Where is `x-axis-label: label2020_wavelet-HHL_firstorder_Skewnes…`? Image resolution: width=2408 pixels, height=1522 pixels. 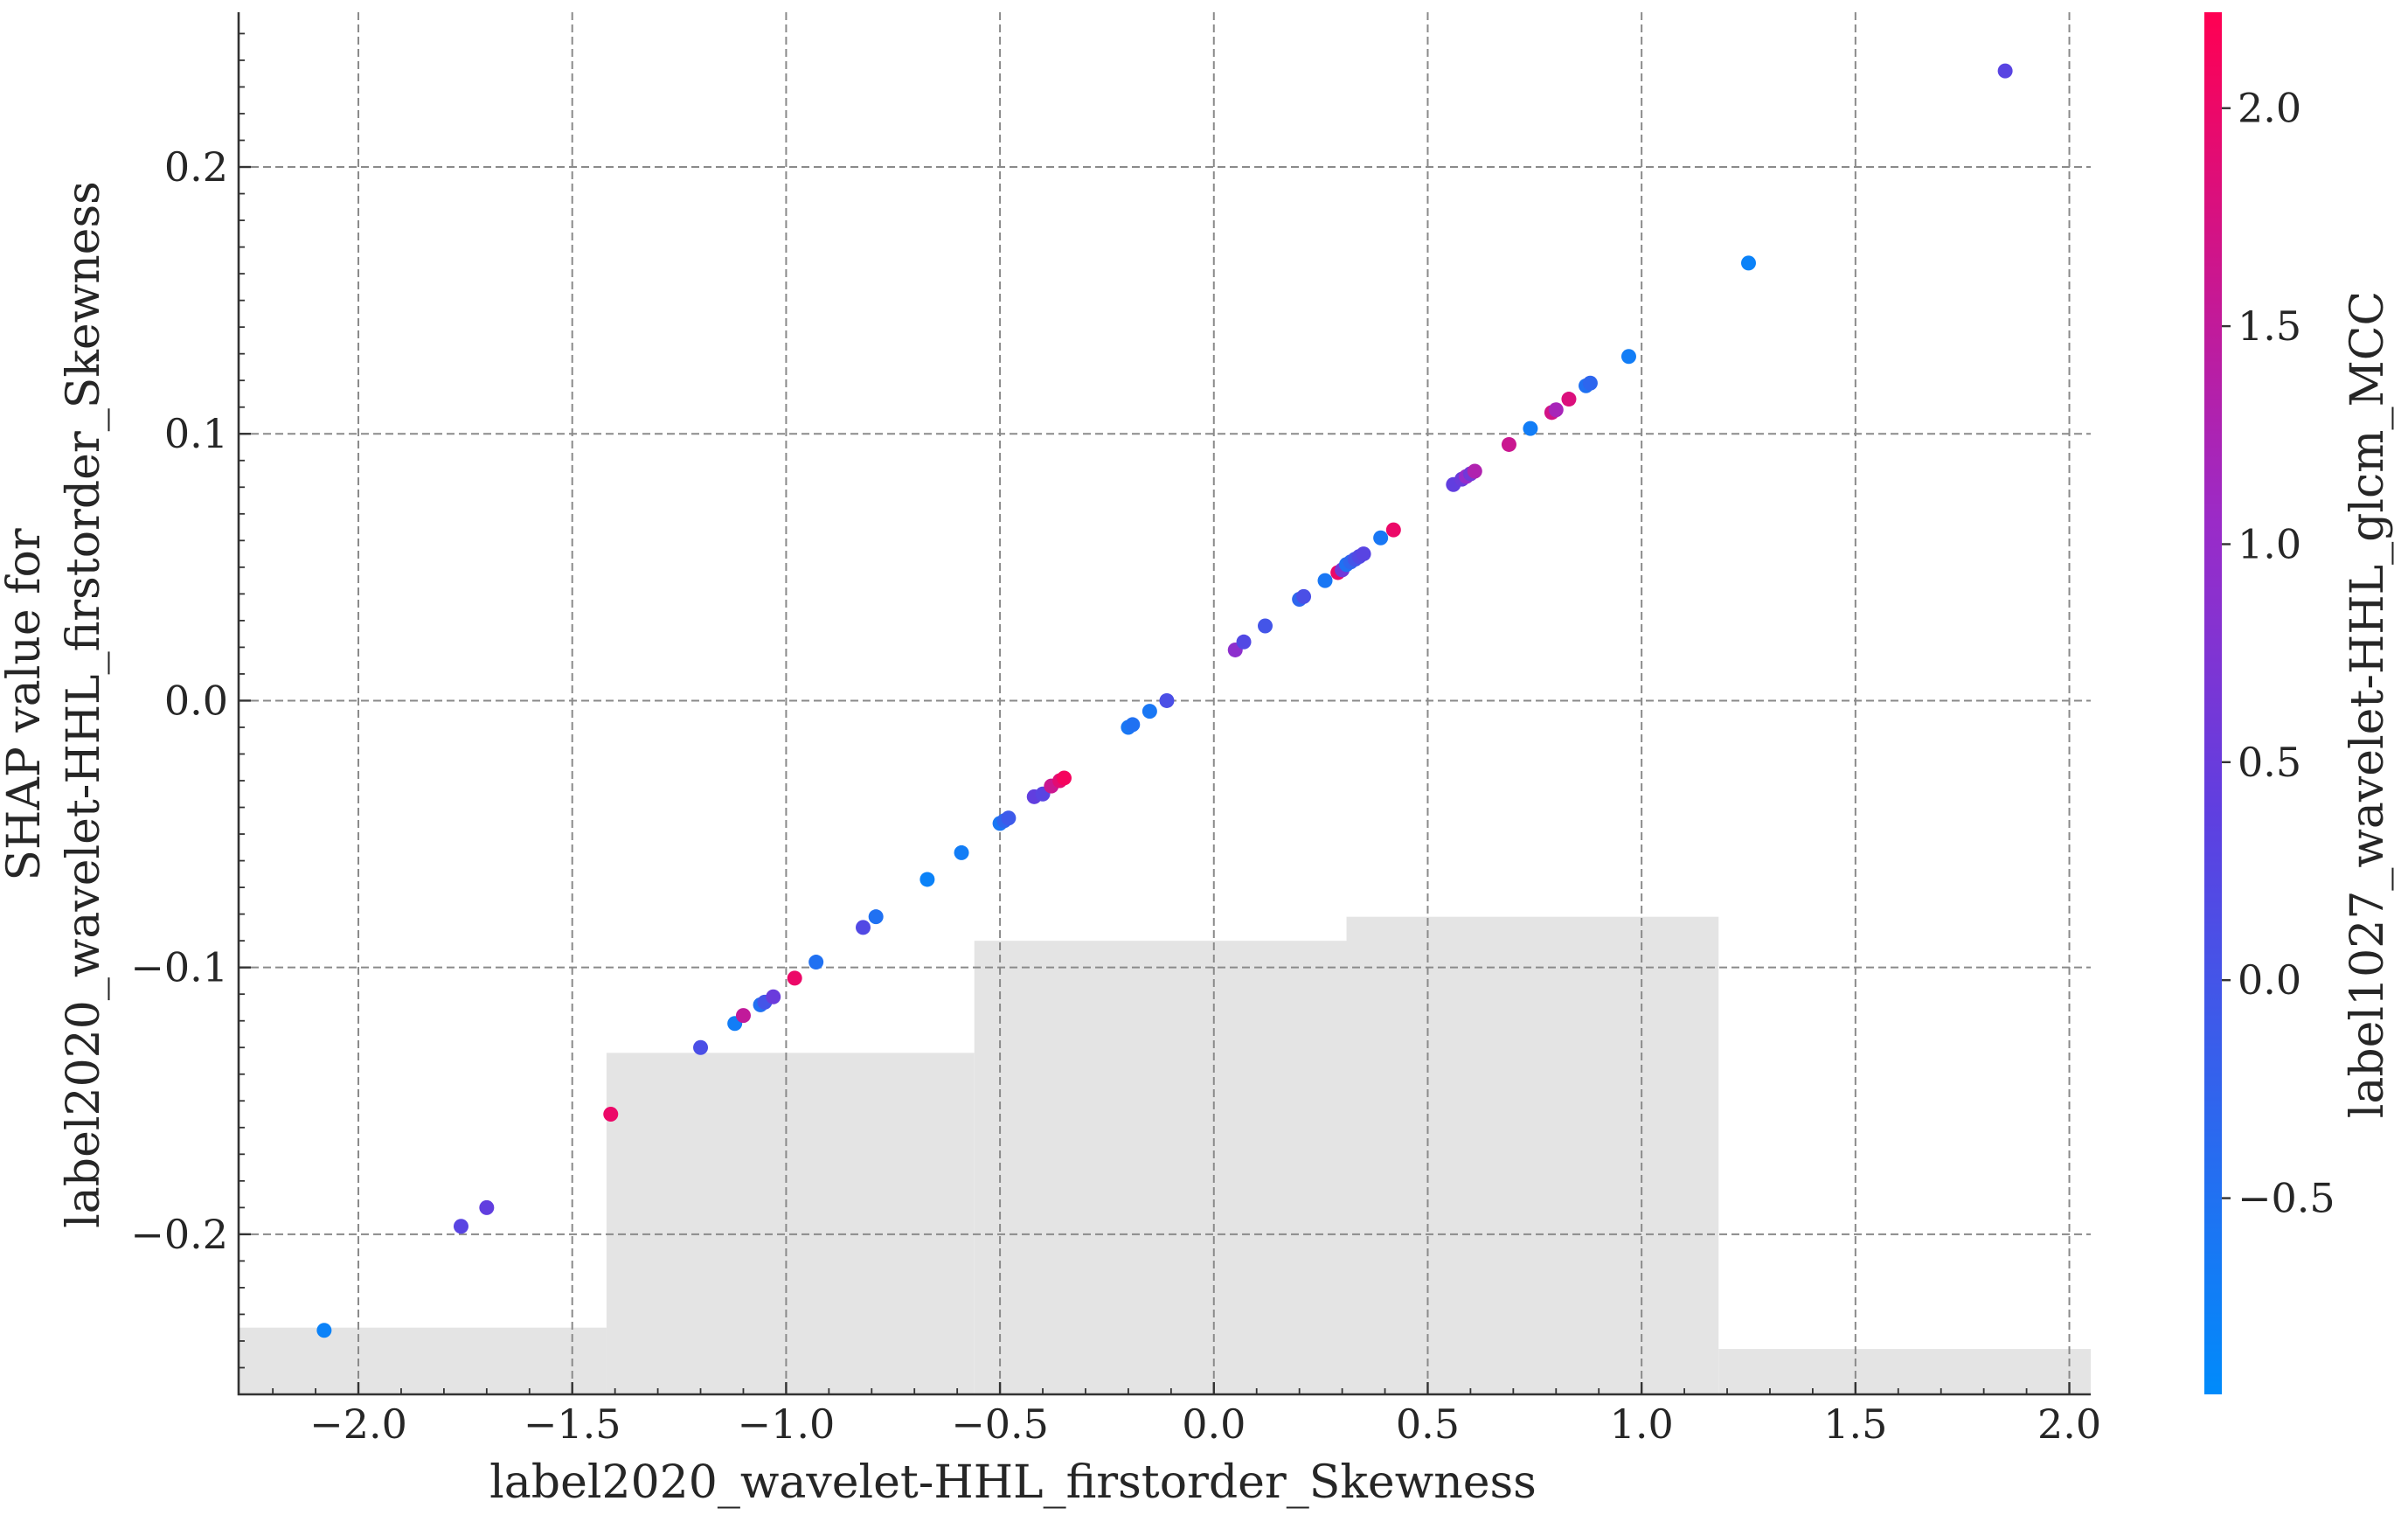
x-axis-label: label2020_wavelet-HHL_firstorder_Skewnes… is located at coordinates (1013, 1483).